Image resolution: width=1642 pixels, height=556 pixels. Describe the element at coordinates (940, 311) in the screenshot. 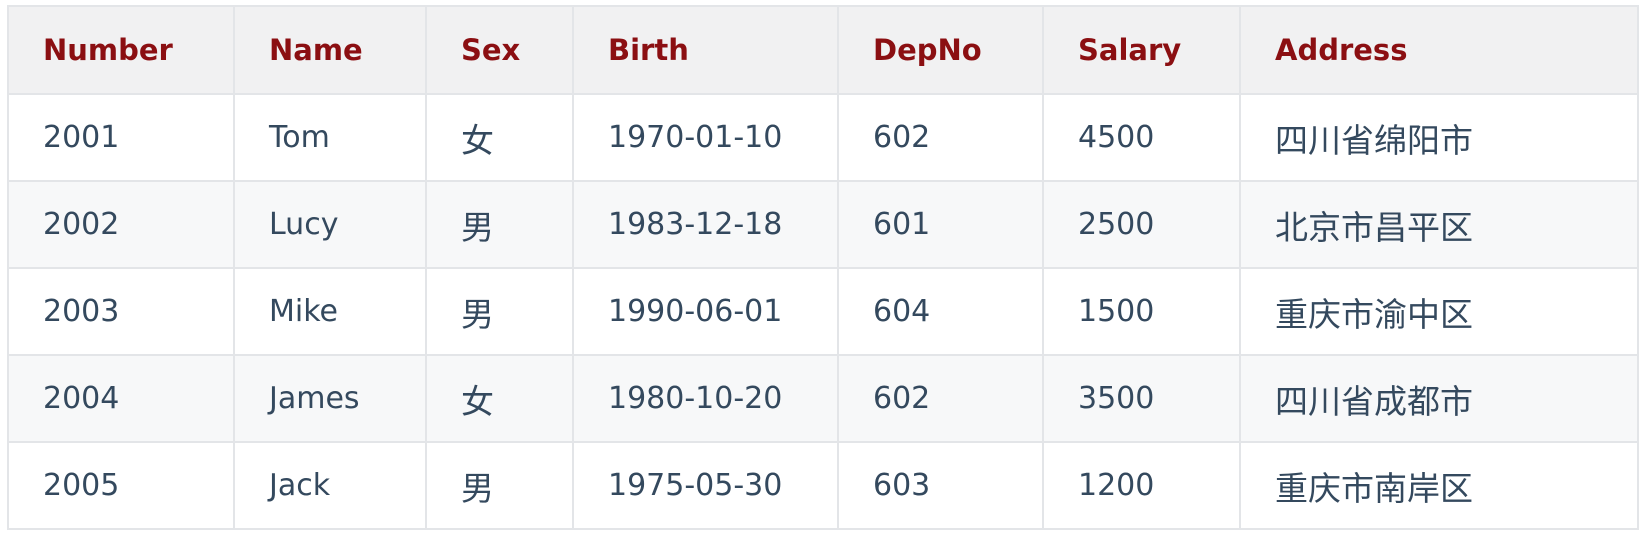

I see `cell-depno: 604` at that location.